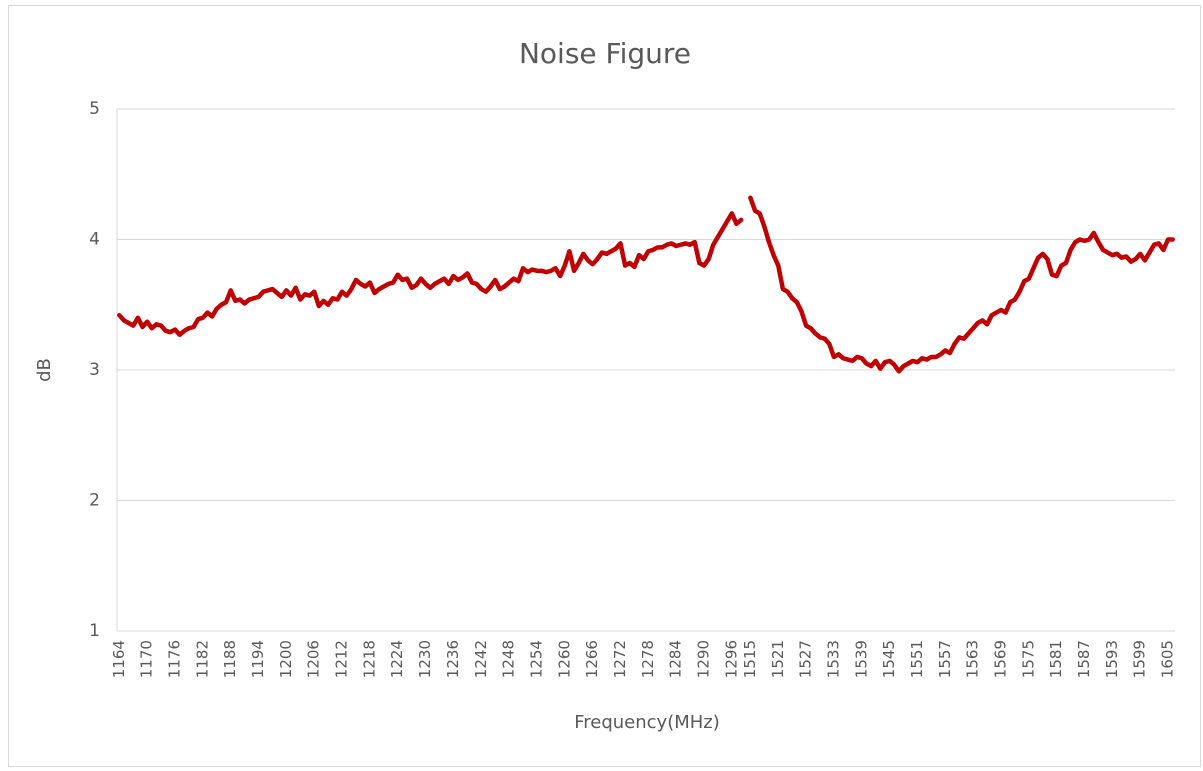 The height and width of the screenshot is (771, 1203). What do you see at coordinates (1140, 659) in the screenshot?
I see `x-tick-label: 1599` at bounding box center [1140, 659].